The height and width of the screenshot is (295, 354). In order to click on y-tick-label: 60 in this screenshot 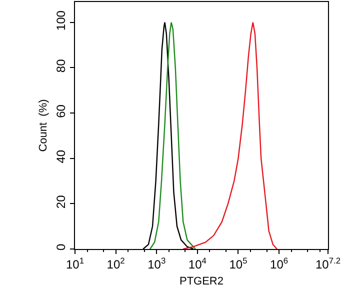, I will do `click(61, 111)`.